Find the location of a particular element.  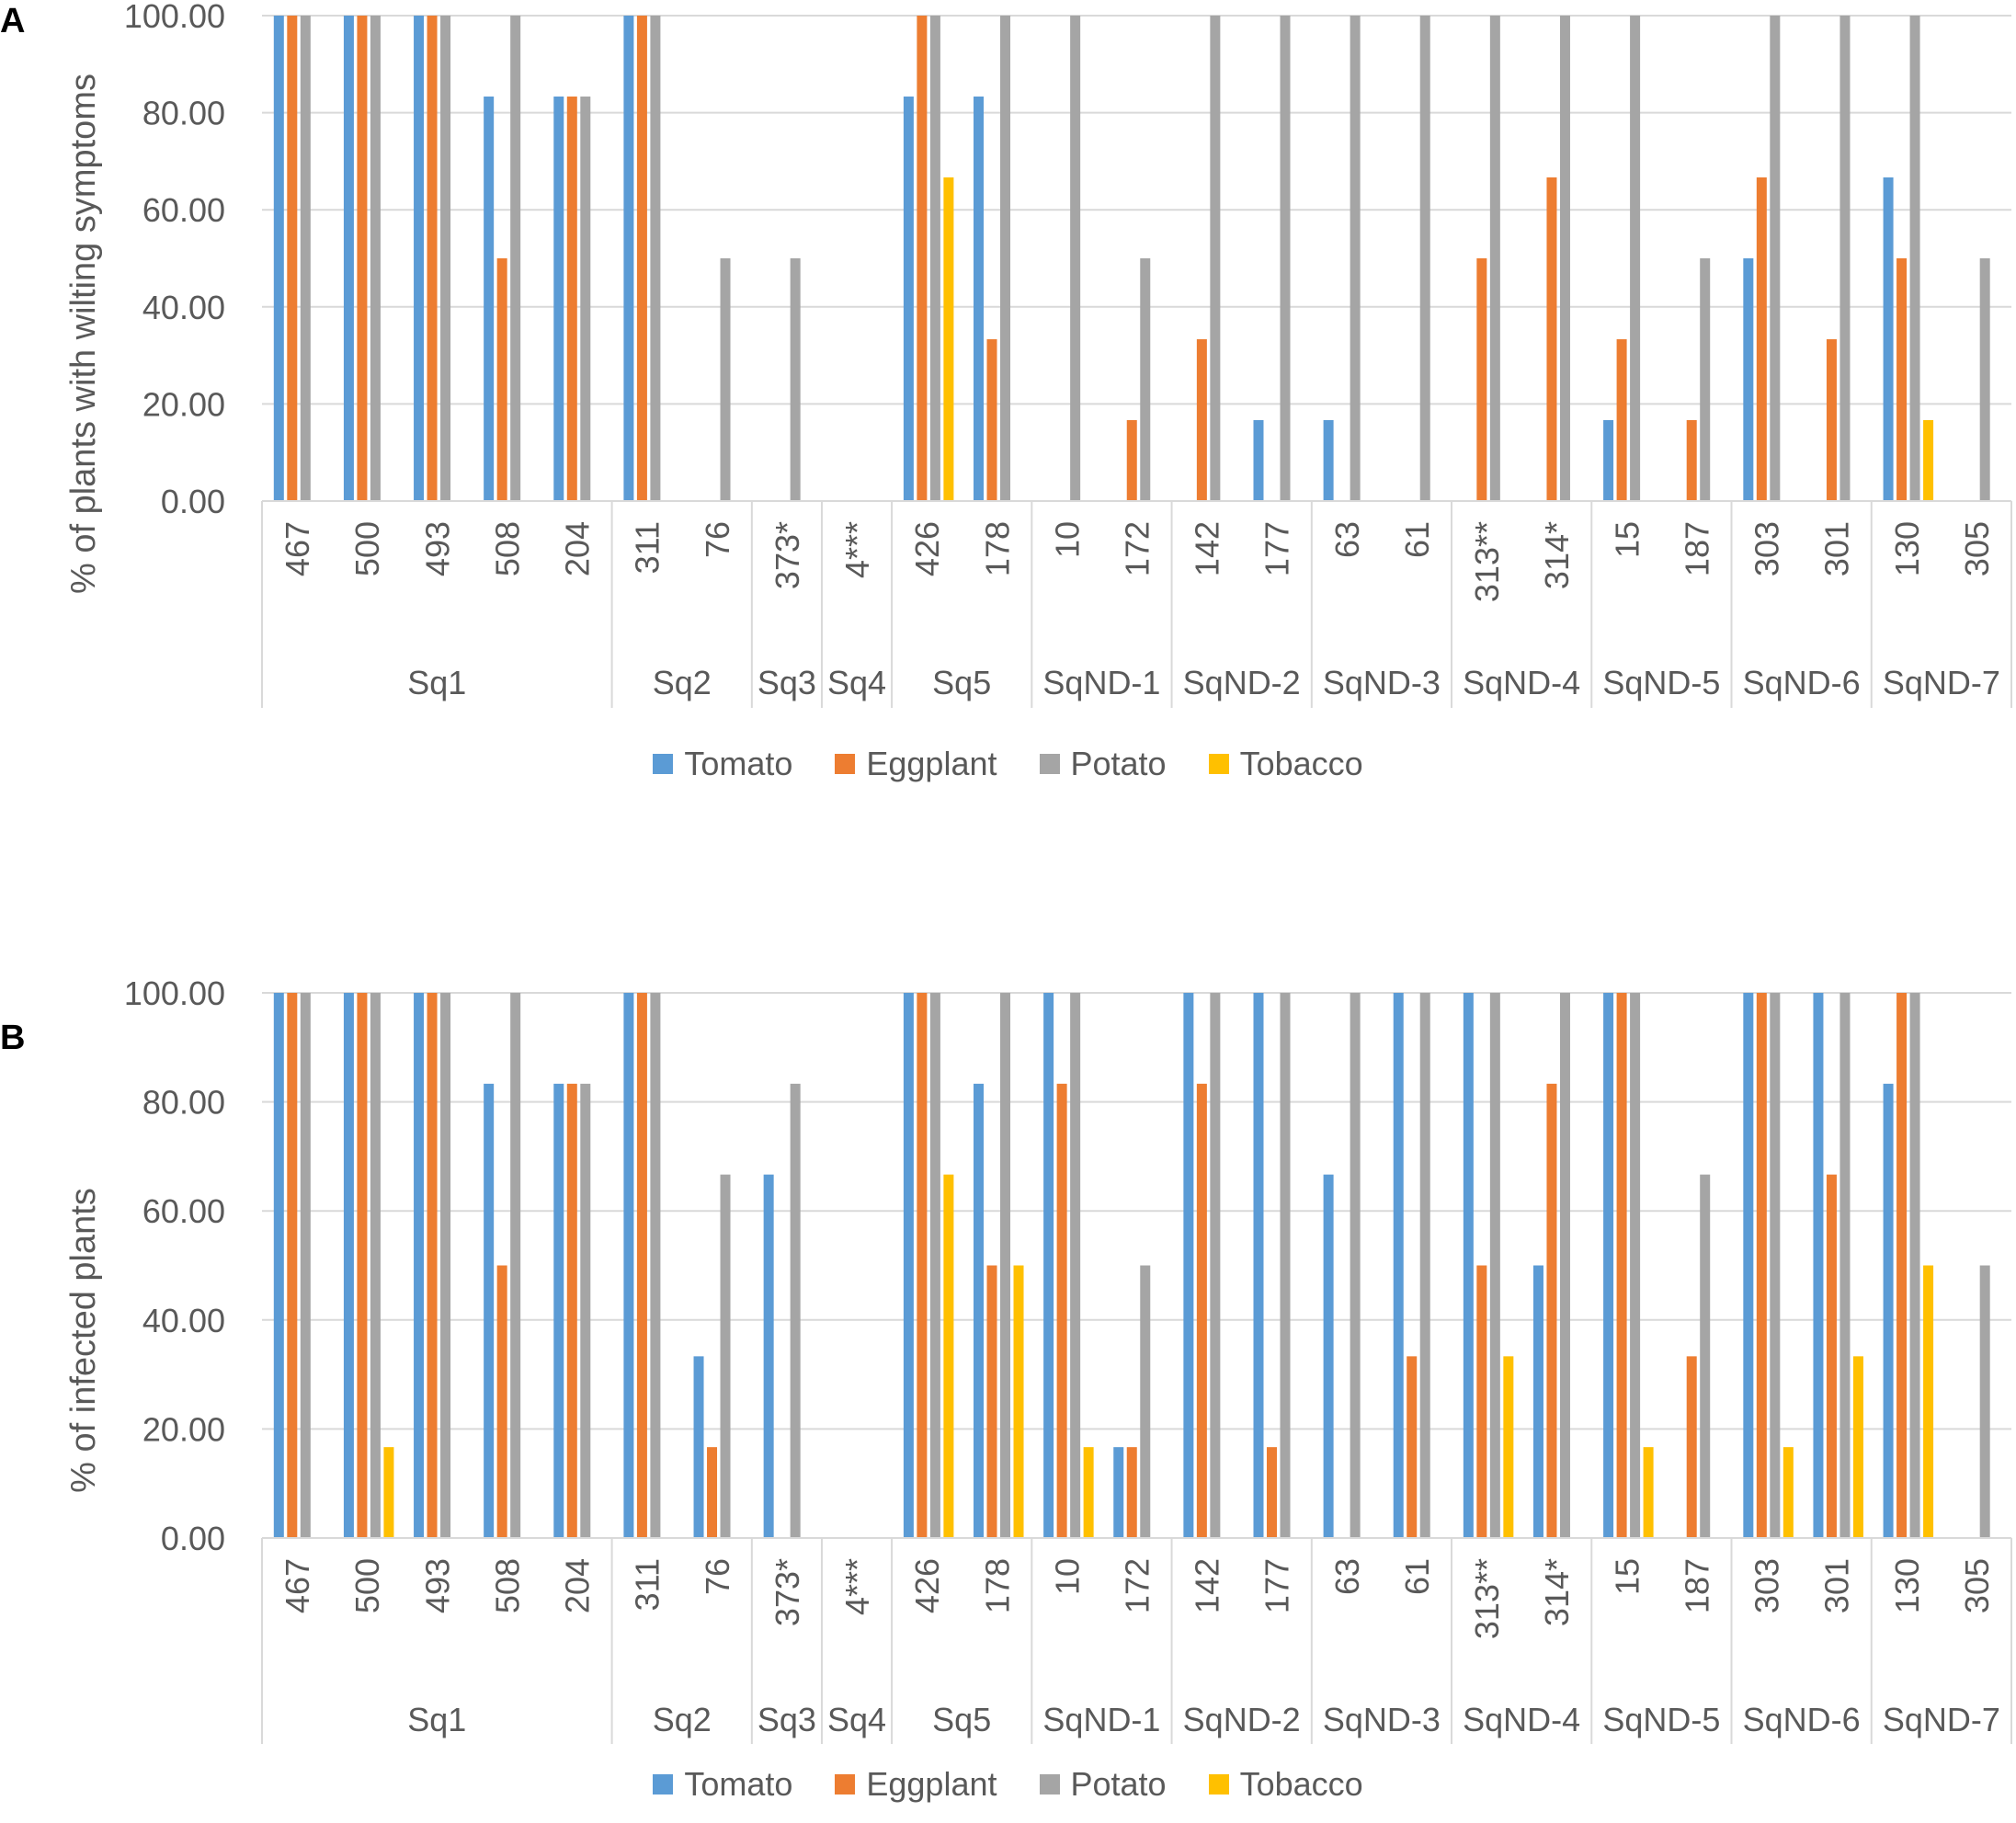

x-tick-label: 178 is located at coordinates (997, 1585).